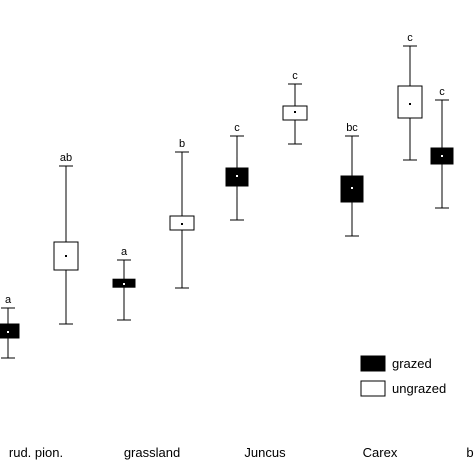  What do you see at coordinates (182, 213) in the screenshot?
I see `box-ungrazed-1: b` at bounding box center [182, 213].